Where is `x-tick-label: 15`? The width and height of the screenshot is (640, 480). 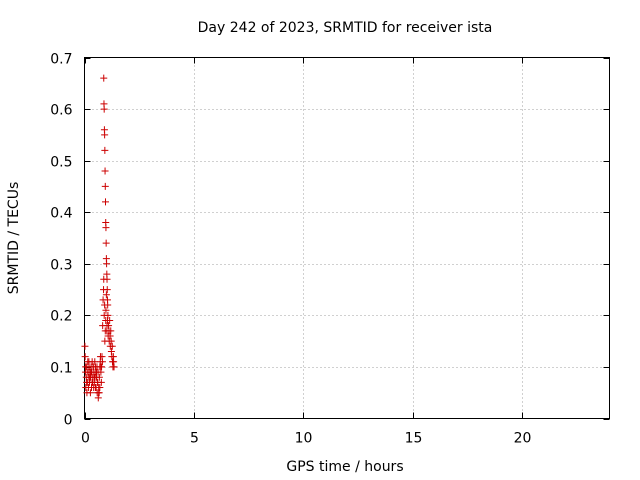 x-tick-label: 15 is located at coordinates (414, 439).